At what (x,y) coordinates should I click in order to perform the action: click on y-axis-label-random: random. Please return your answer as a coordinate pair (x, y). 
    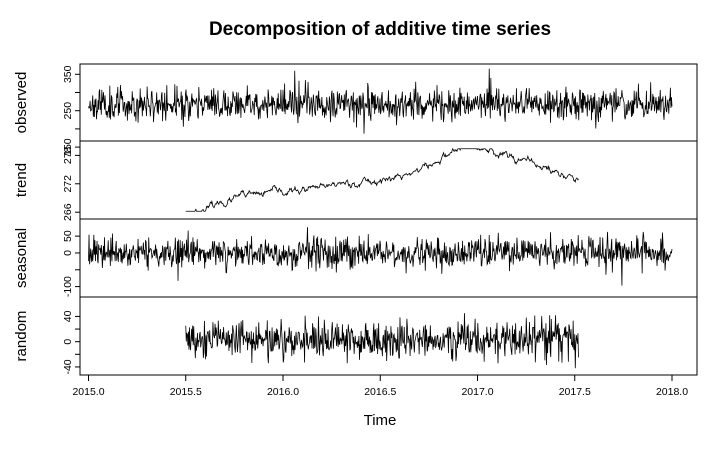
    Looking at the image, I should click on (21, 336).